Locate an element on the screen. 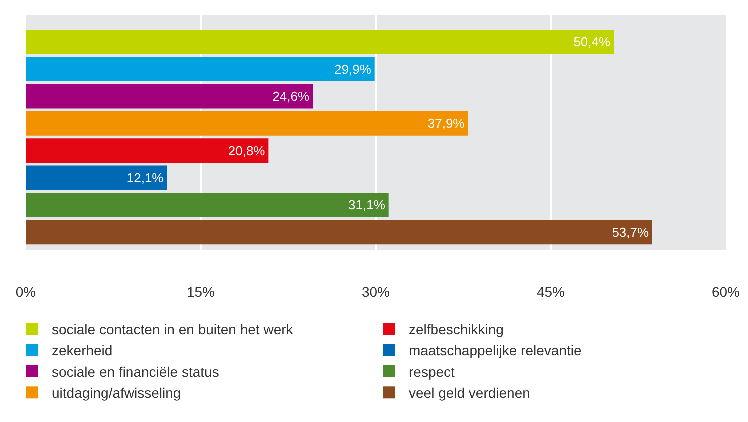  legend-label: zekerheid is located at coordinates (82, 350).